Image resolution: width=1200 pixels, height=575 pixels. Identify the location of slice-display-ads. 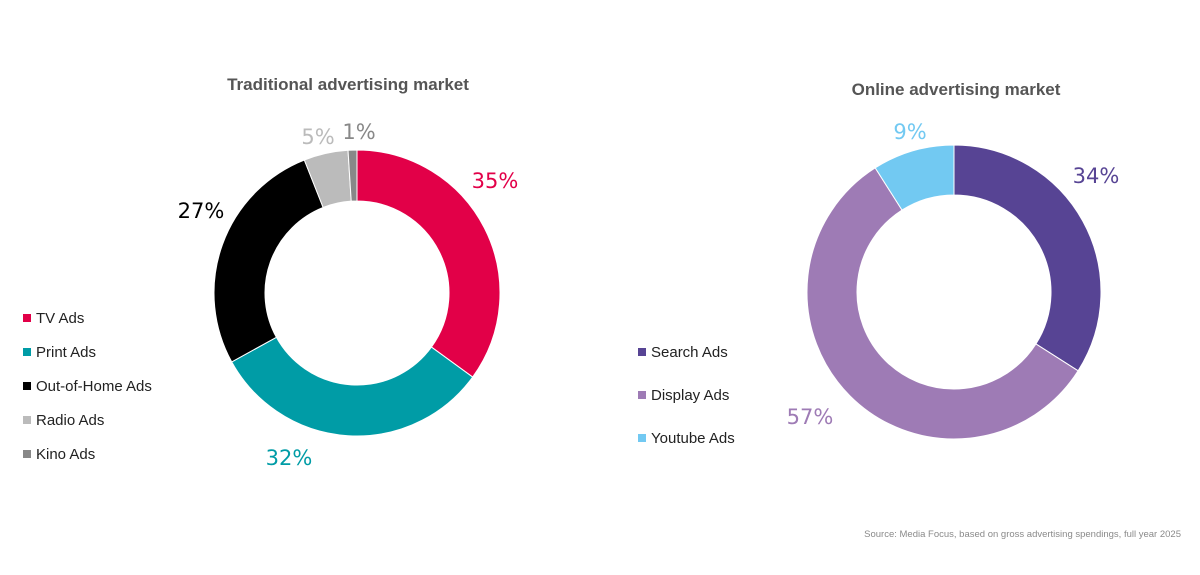
(942, 303).